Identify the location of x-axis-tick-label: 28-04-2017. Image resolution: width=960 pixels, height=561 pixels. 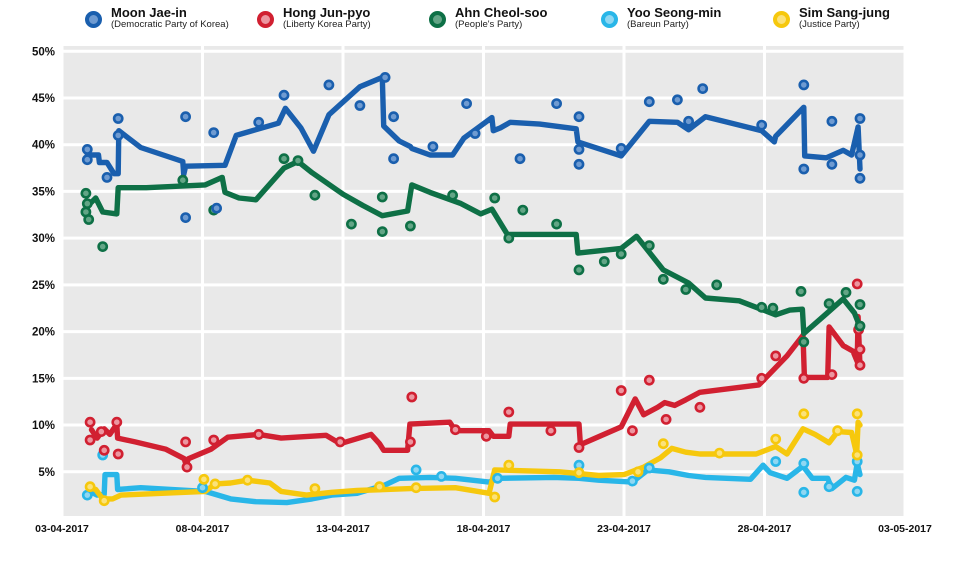
(765, 529).